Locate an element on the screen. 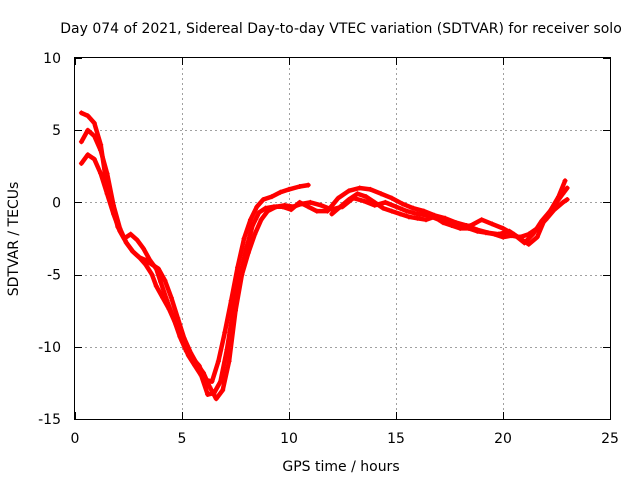  y-tick-label: 5 is located at coordinates (56, 131).